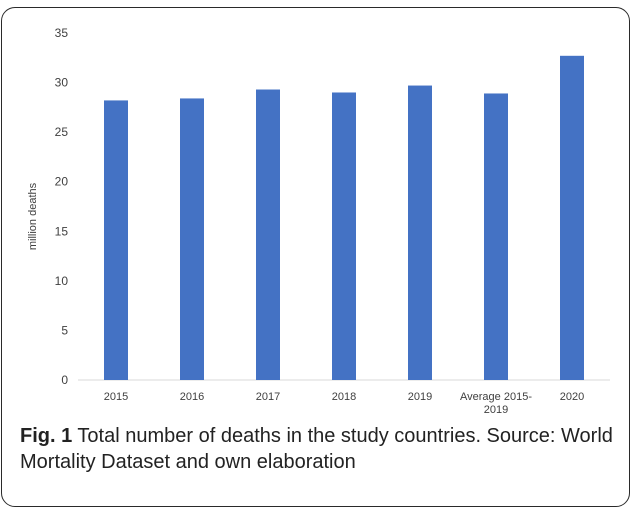 The width and height of the screenshot is (633, 507). Describe the element at coordinates (192, 397) in the screenshot. I see `x-tick-label: 2016` at that location.